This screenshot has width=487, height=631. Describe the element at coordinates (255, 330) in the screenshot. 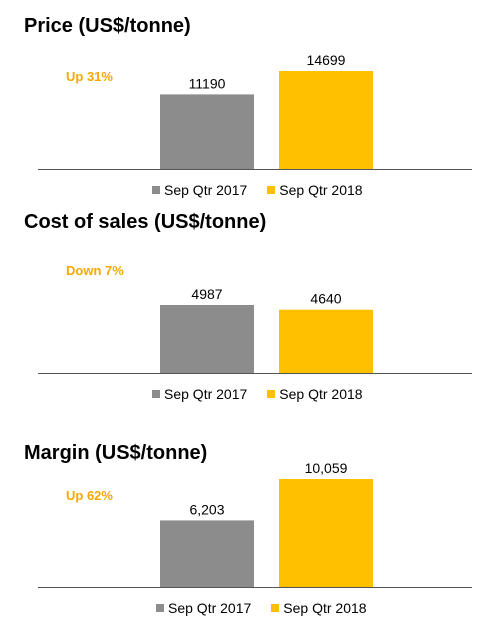

I see `cost-chart-plot: 4987 4640` at that location.